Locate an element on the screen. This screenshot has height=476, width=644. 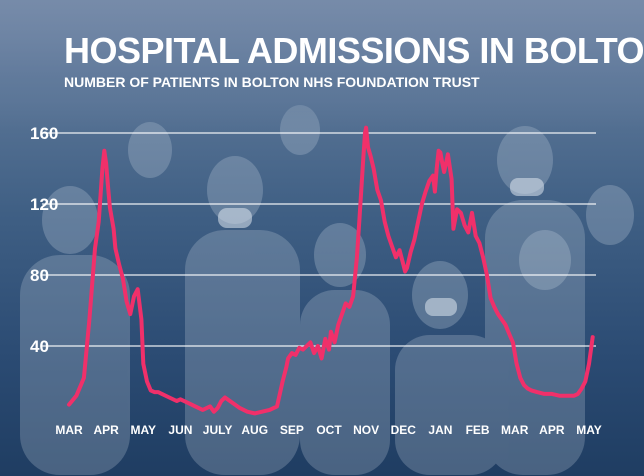
x-tick-label: OCT is located at coordinates (329, 430).